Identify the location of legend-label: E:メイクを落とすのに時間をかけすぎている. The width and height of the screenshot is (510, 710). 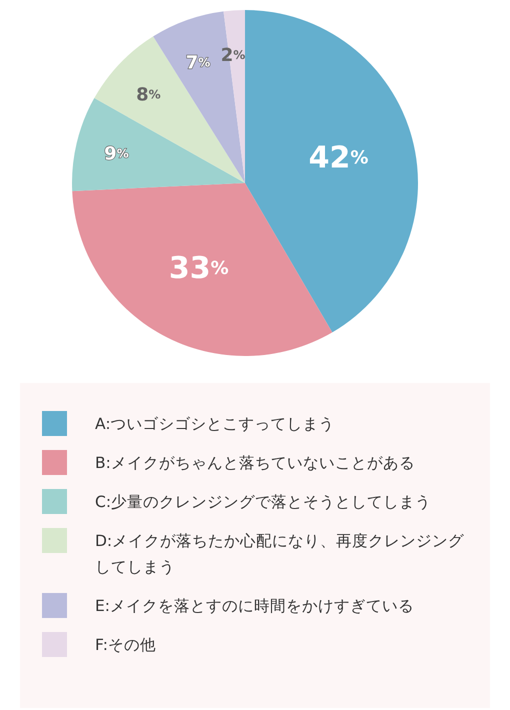
(255, 606).